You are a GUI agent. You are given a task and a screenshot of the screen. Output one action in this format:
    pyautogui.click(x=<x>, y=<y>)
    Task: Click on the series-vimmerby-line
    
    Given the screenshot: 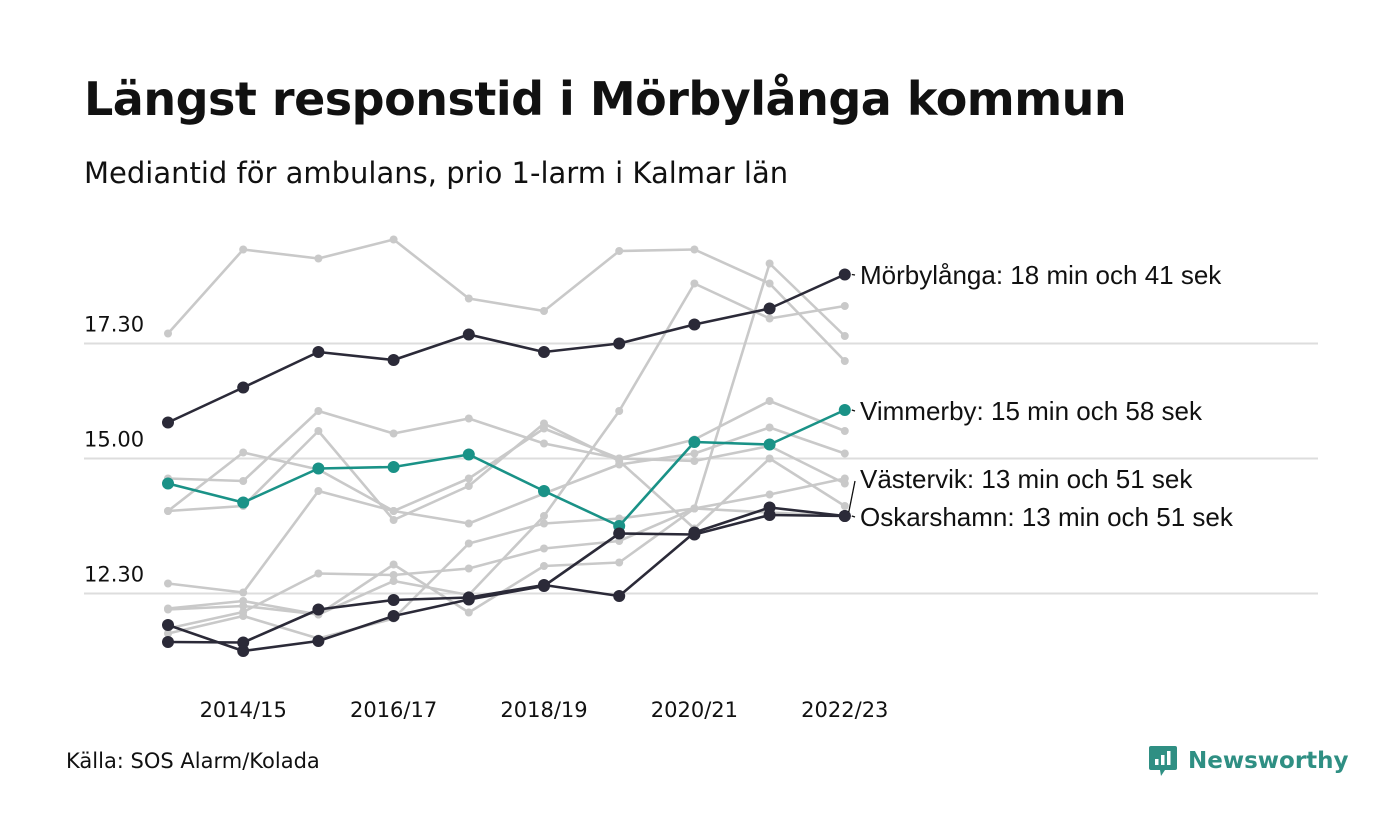 What is the action you would take?
    pyautogui.click(x=506, y=468)
    